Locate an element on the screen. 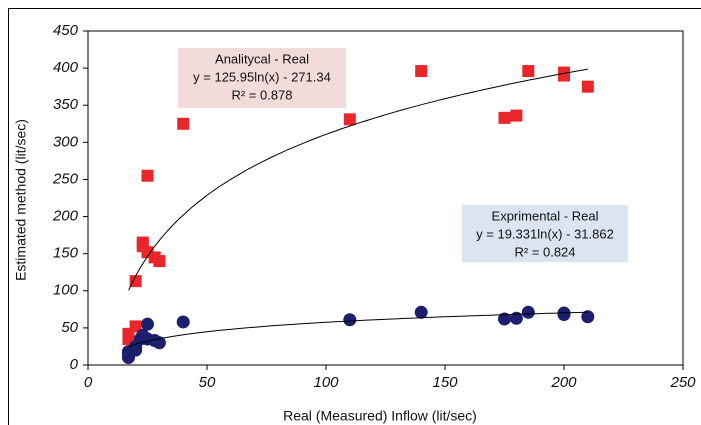  y-tick-label: 400 is located at coordinates (66, 67).